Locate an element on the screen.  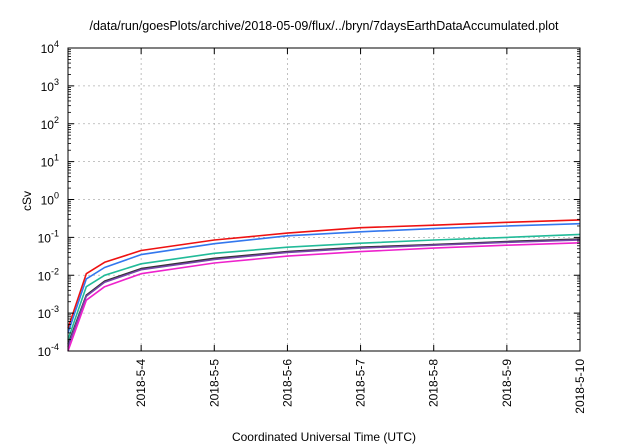
y-tick-label: 10² is located at coordinates (50, 123).